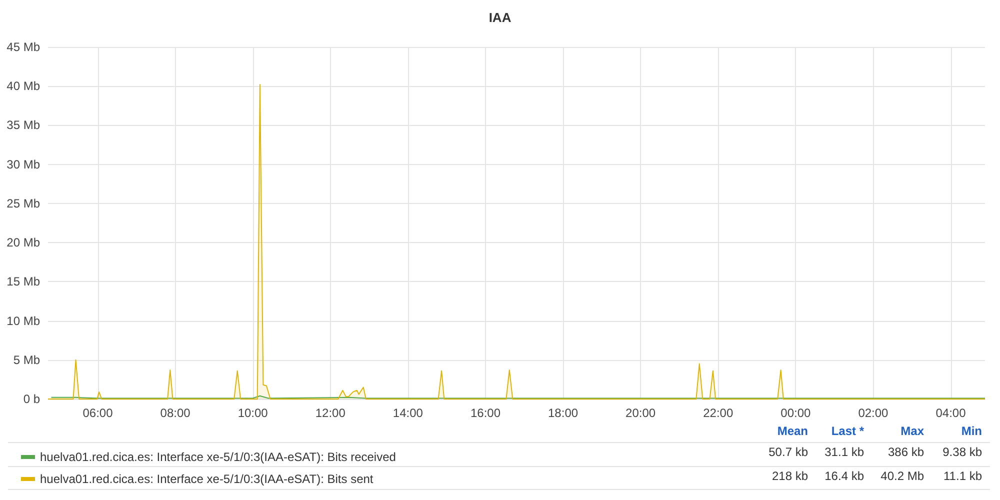 The width and height of the screenshot is (1000, 500). Describe the element at coordinates (563, 413) in the screenshot. I see `x-tick-label: 18:00` at that location.